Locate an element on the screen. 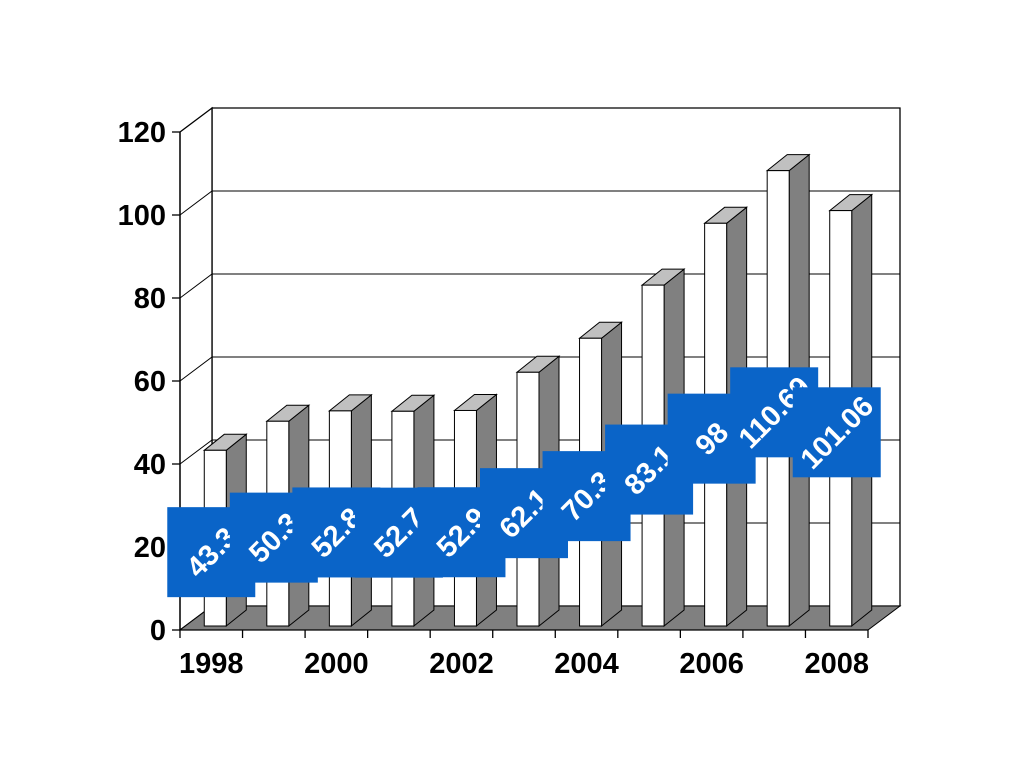  y-tick-label: 20 is located at coordinates (150, 548).